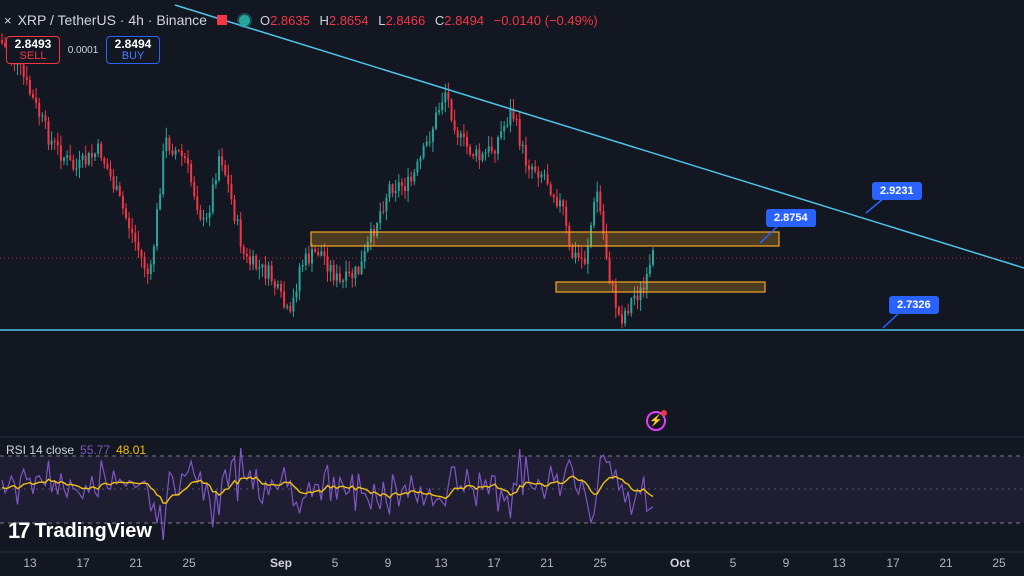  Describe the element at coordinates (221, 20) in the screenshot. I see `flag-icon` at that location.